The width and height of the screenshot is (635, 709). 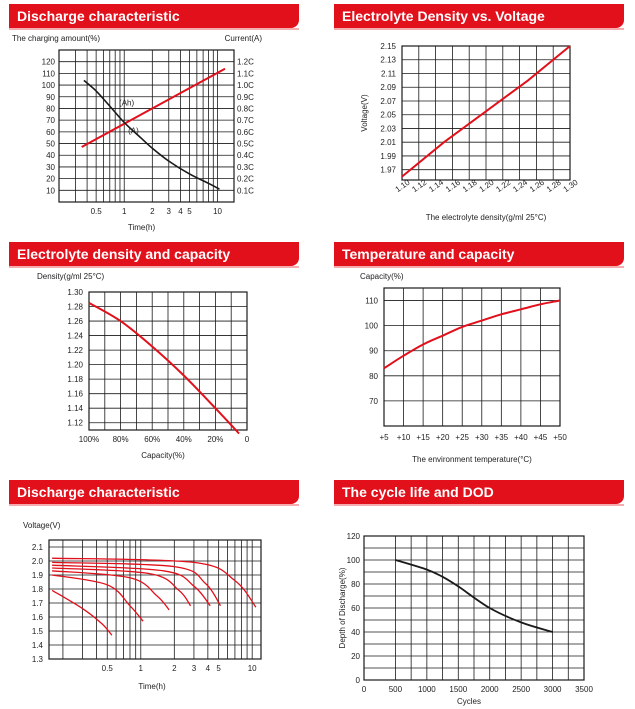 I want to click on x-tick-label: +15, so click(x=423, y=437).